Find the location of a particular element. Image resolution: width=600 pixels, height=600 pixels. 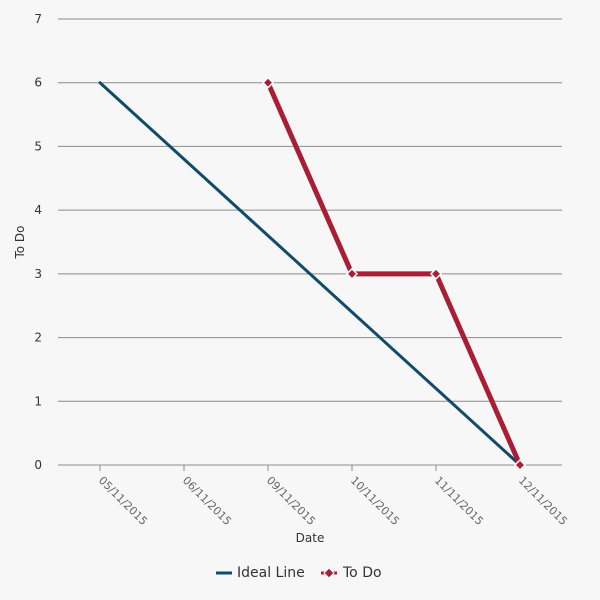

legend-item-ideal-line: Ideal Line is located at coordinates (260, 573).